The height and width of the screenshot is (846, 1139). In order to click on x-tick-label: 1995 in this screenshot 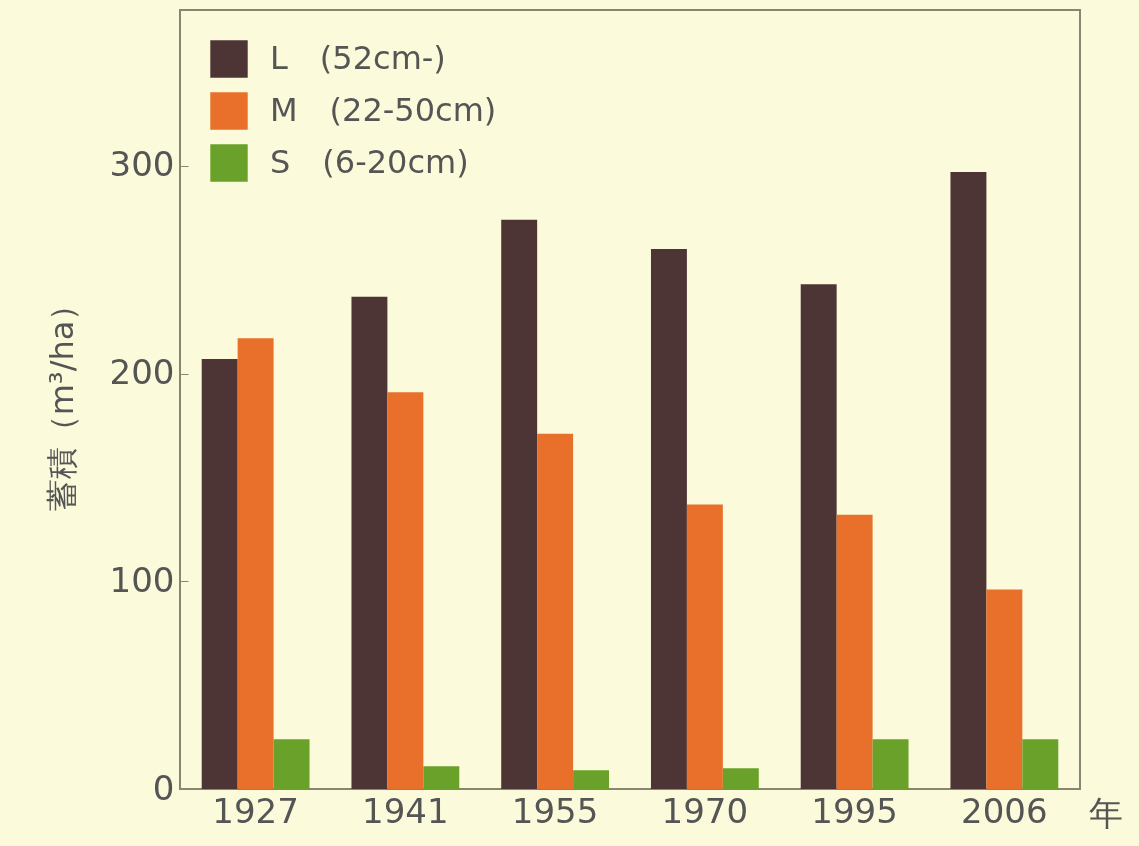, I will do `click(854, 810)`.